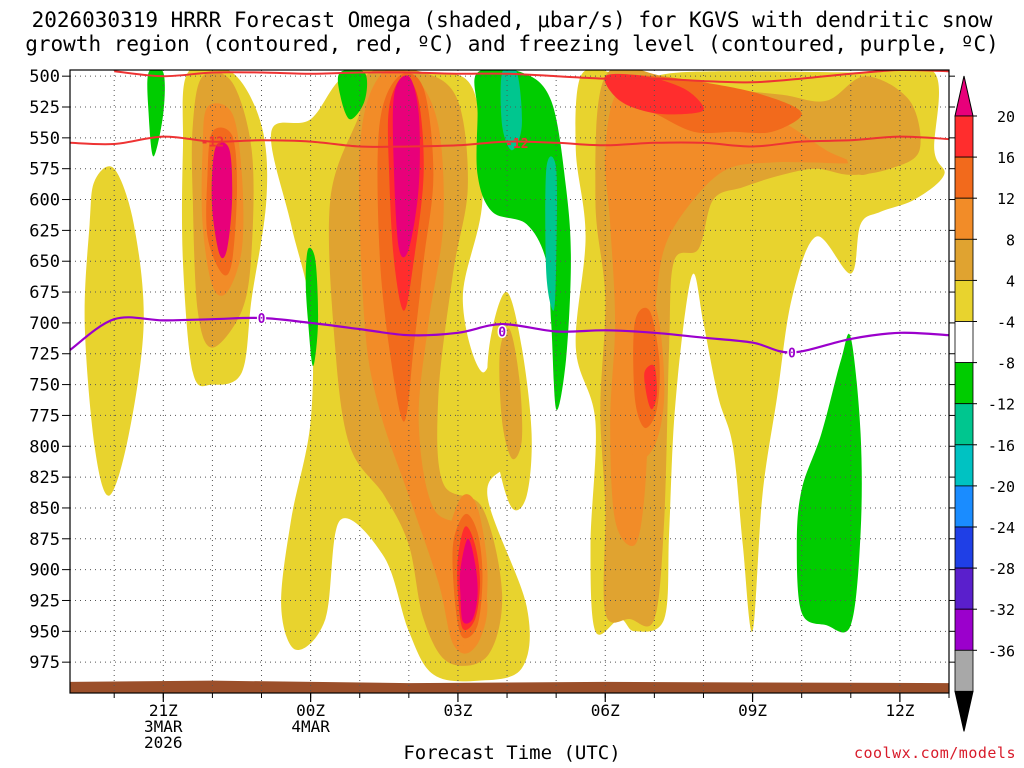  What do you see at coordinates (44, 324) in the screenshot?
I see `y-tick-label: 700` at bounding box center [44, 324].